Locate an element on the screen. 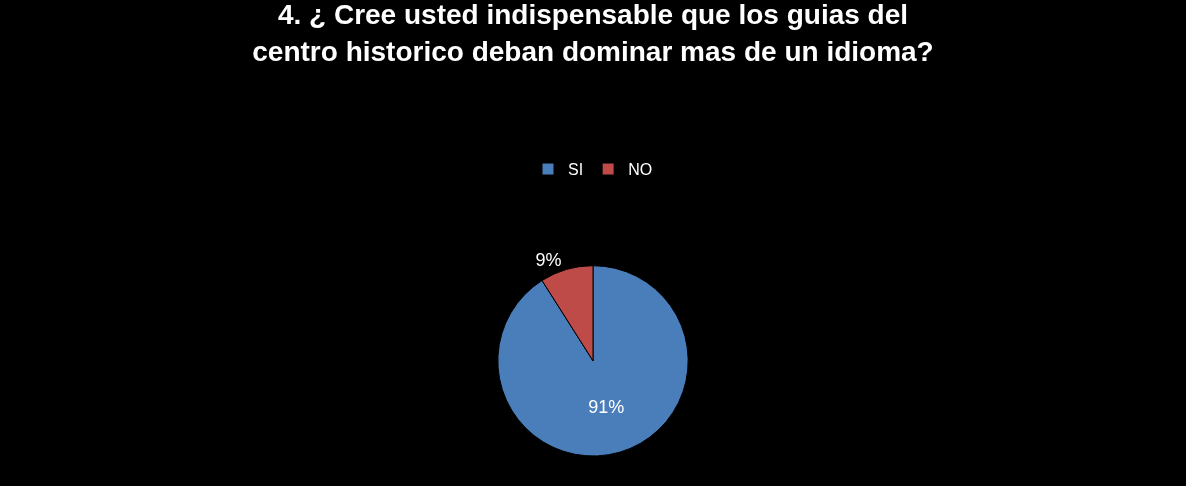  pie-slice is located at coordinates (593, 361).